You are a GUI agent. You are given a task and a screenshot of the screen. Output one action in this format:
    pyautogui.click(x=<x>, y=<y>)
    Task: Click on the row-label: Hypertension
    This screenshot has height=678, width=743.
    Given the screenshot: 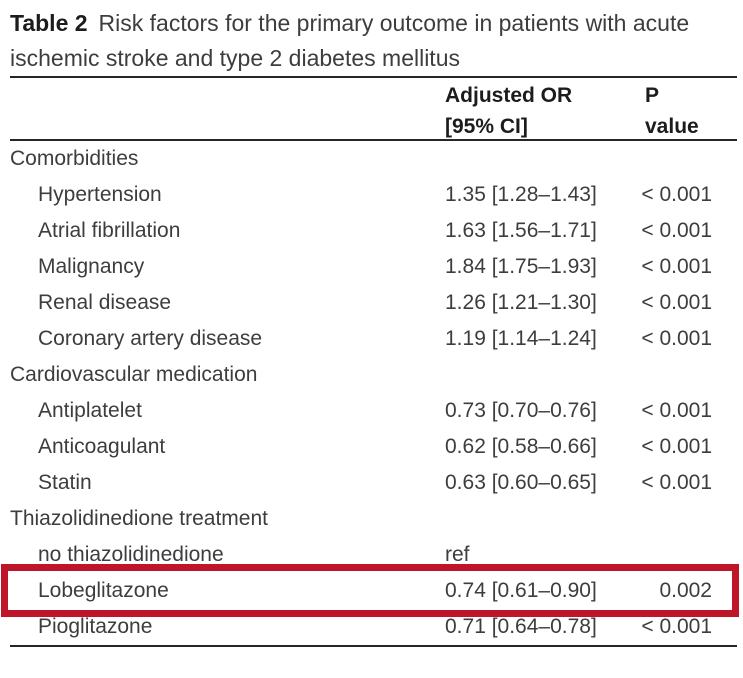 What is the action you would take?
    pyautogui.click(x=100, y=194)
    